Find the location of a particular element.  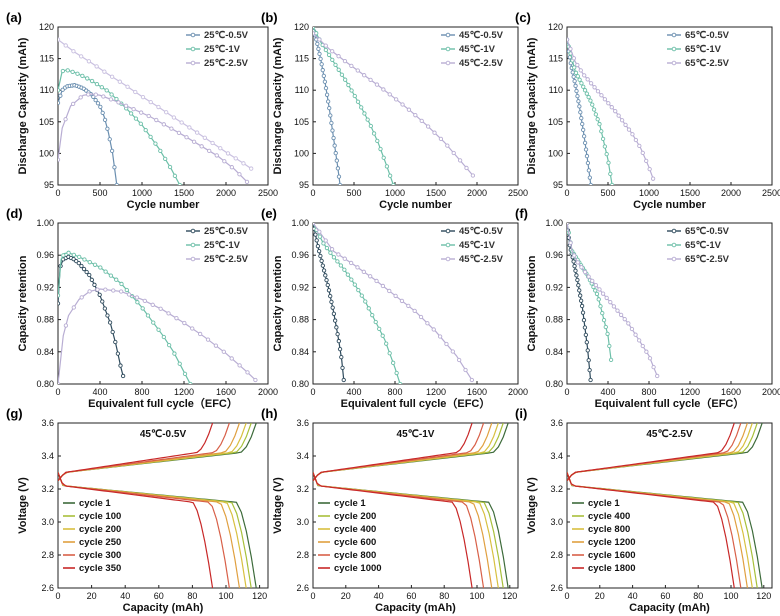

plot-frame is located at coordinates (163, 106).